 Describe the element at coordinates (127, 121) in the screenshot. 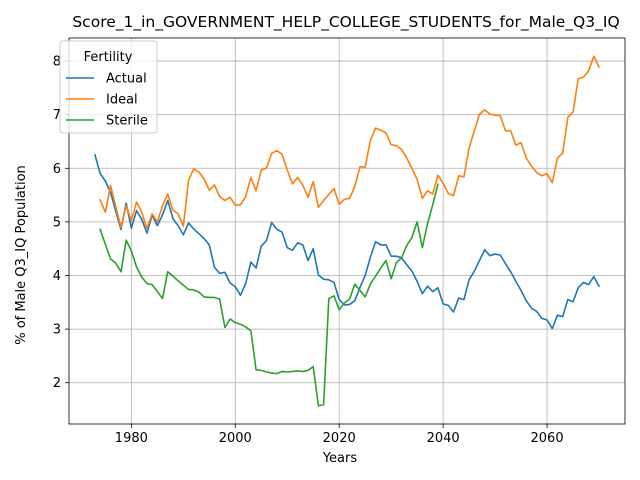

I see `legend-label-sterile: Sterile` at that location.